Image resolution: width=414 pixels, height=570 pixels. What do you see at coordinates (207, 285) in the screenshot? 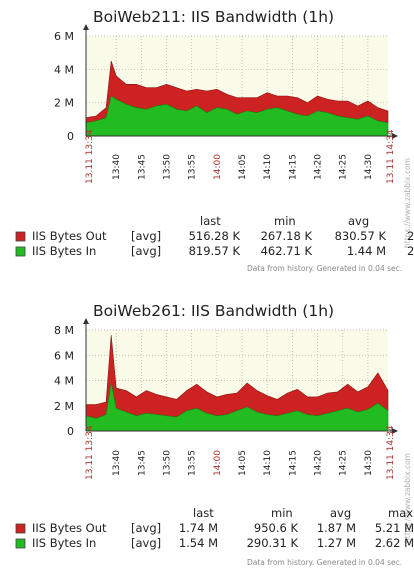
I see `graph-separator` at bounding box center [207, 285].